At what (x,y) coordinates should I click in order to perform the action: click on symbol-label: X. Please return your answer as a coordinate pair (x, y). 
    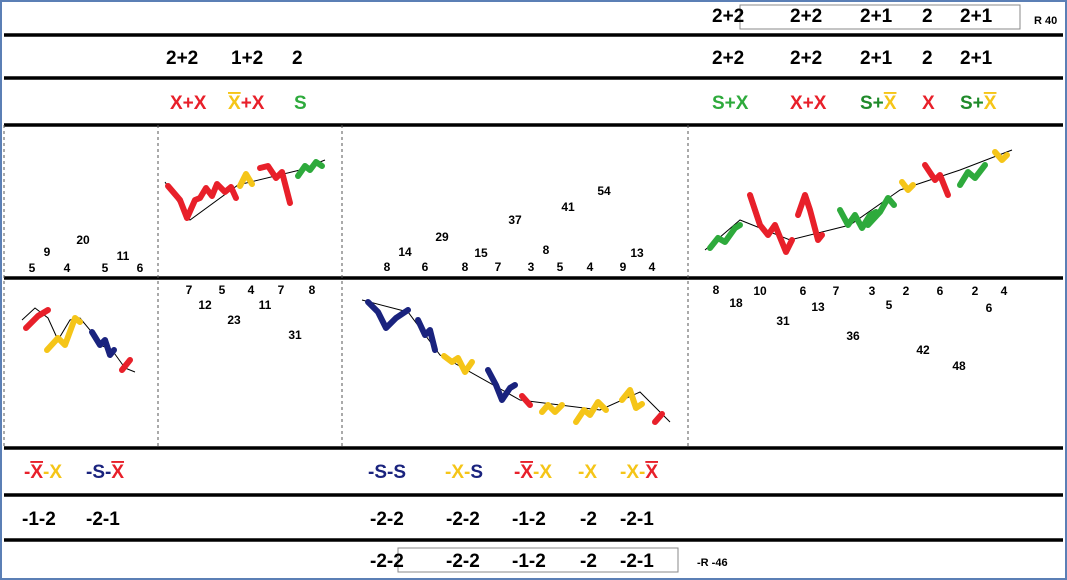
    Looking at the image, I should click on (928, 103).